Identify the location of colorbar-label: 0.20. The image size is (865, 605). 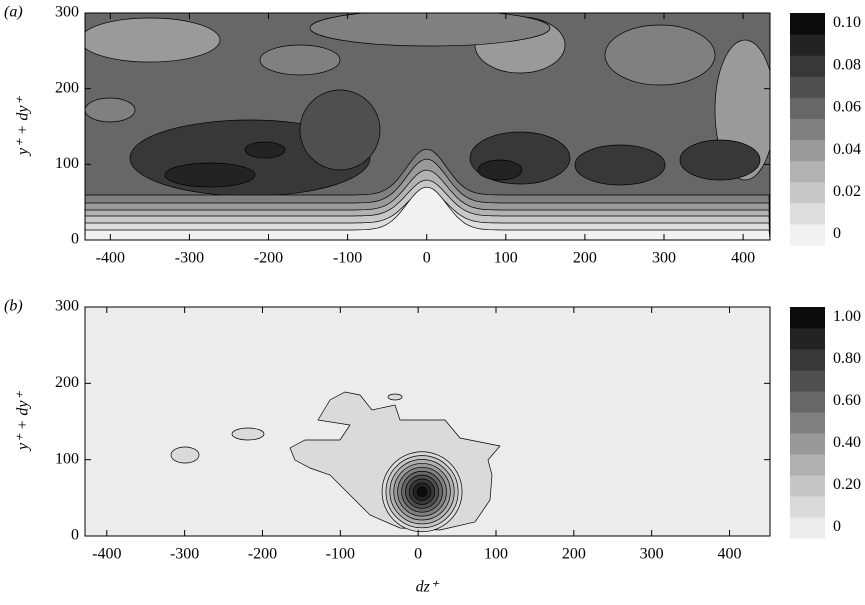
(847, 484).